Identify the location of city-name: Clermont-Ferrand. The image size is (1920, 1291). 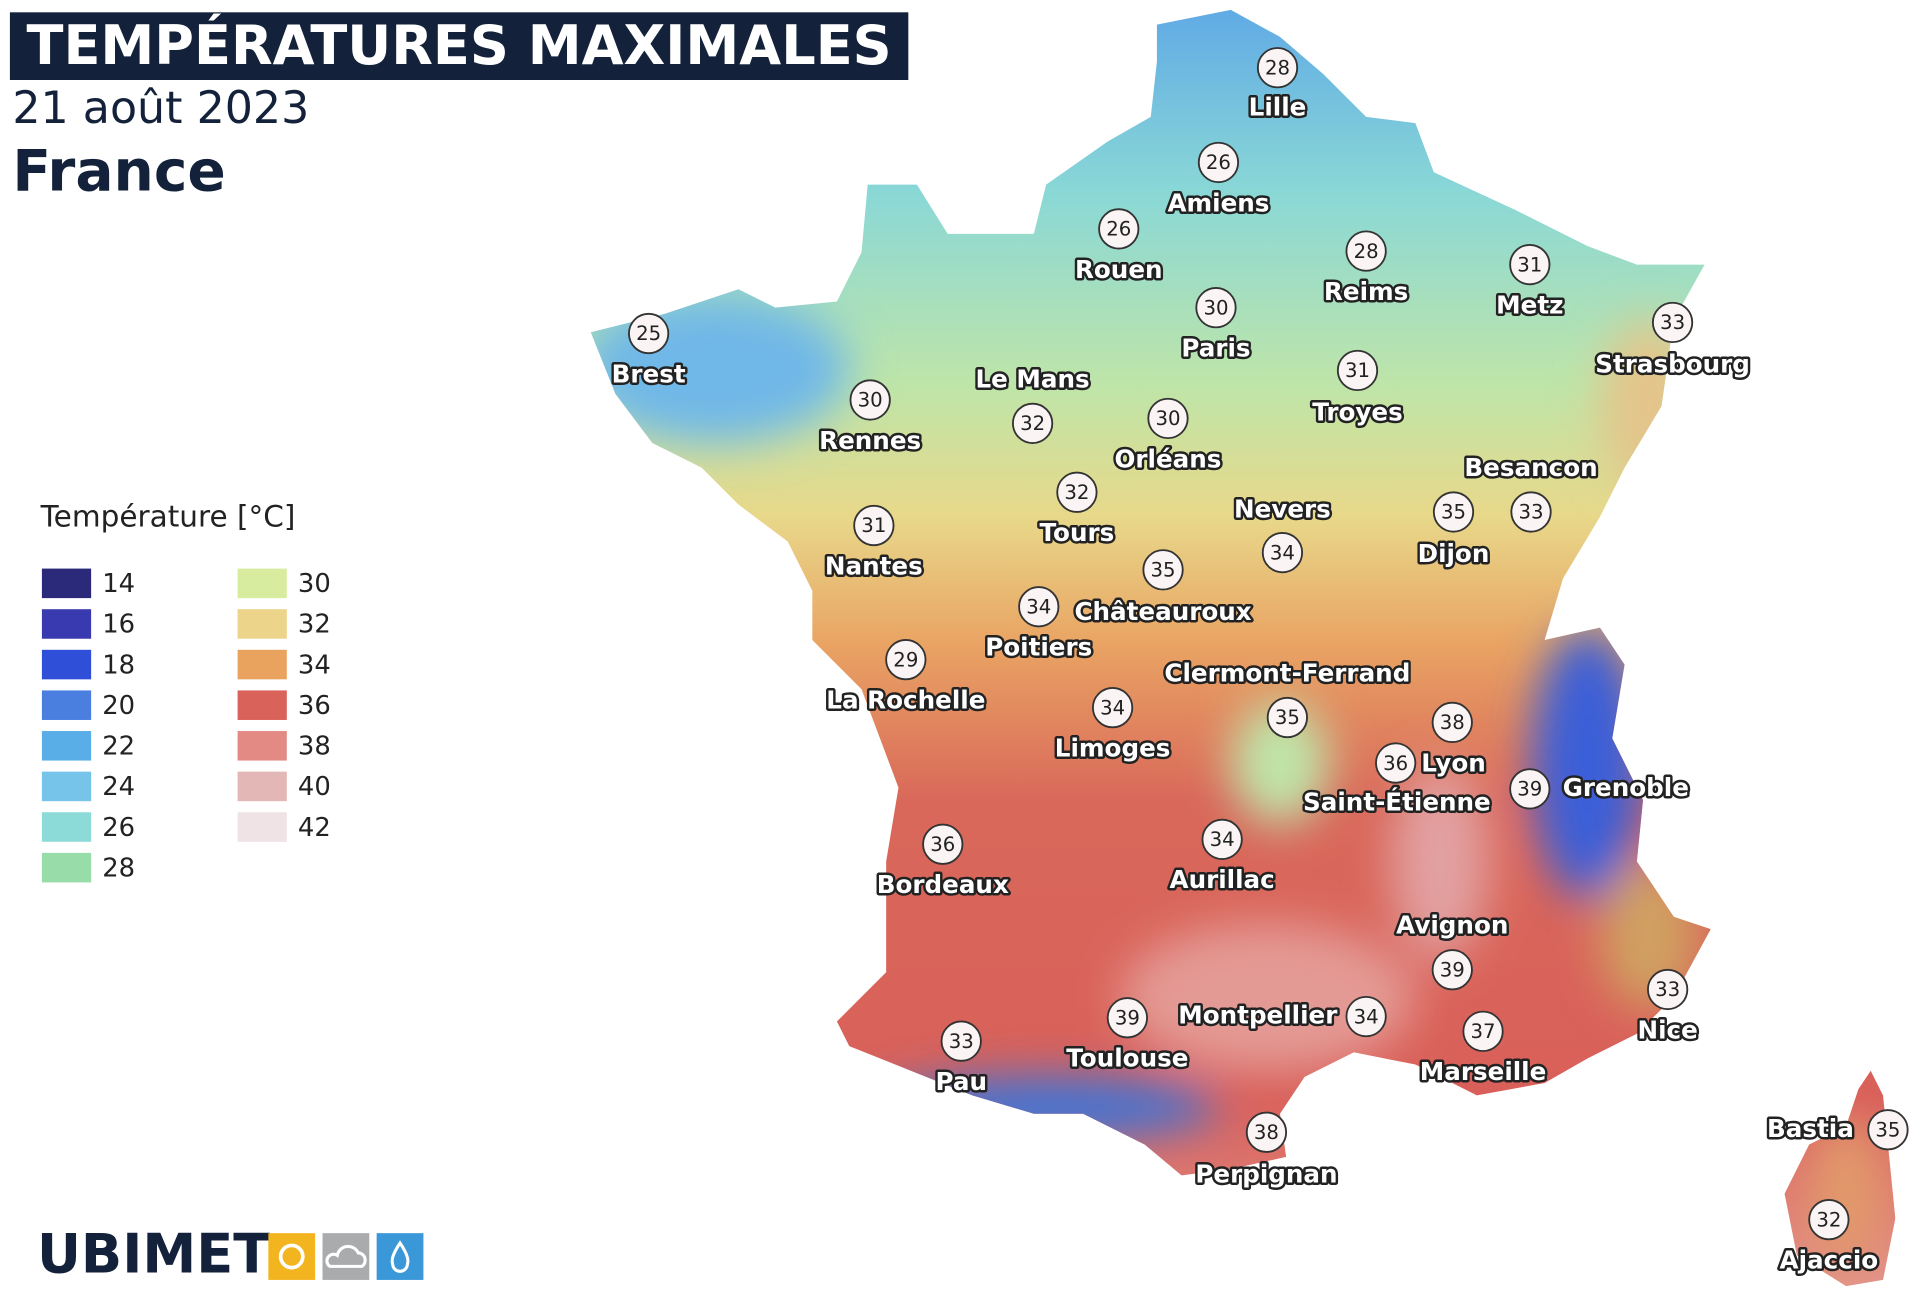
(1287, 672).